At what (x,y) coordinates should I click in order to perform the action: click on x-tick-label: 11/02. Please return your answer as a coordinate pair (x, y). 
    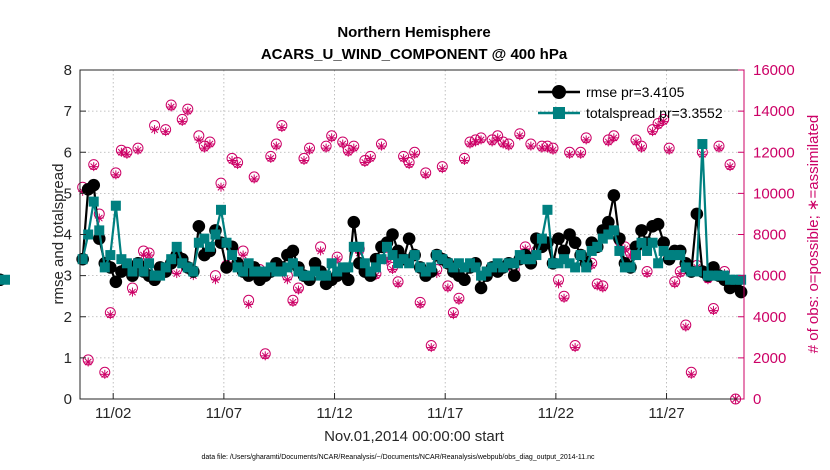
    Looking at the image, I should click on (113, 413).